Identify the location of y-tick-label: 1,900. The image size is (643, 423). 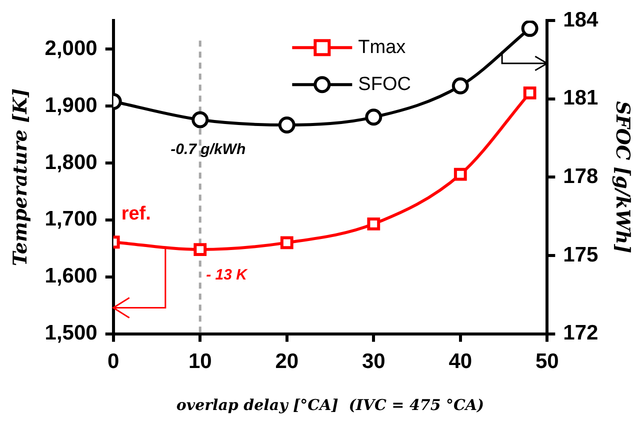
(71, 105).